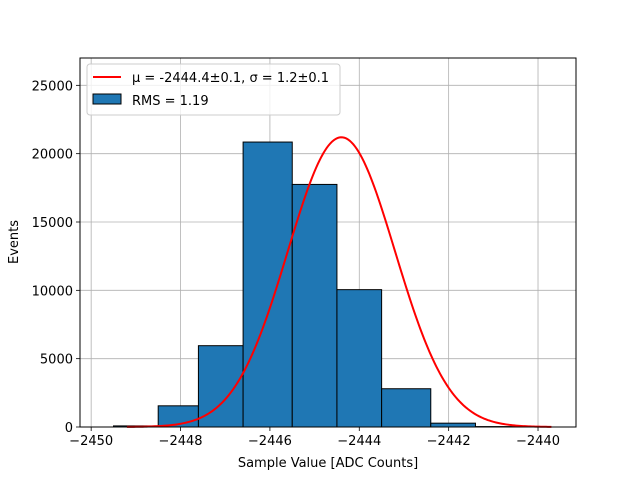 Image resolution: width=640 pixels, height=480 pixels. Describe the element at coordinates (328, 463) in the screenshot. I see `x-axis-label: Sample Value [ADC Counts]` at that location.